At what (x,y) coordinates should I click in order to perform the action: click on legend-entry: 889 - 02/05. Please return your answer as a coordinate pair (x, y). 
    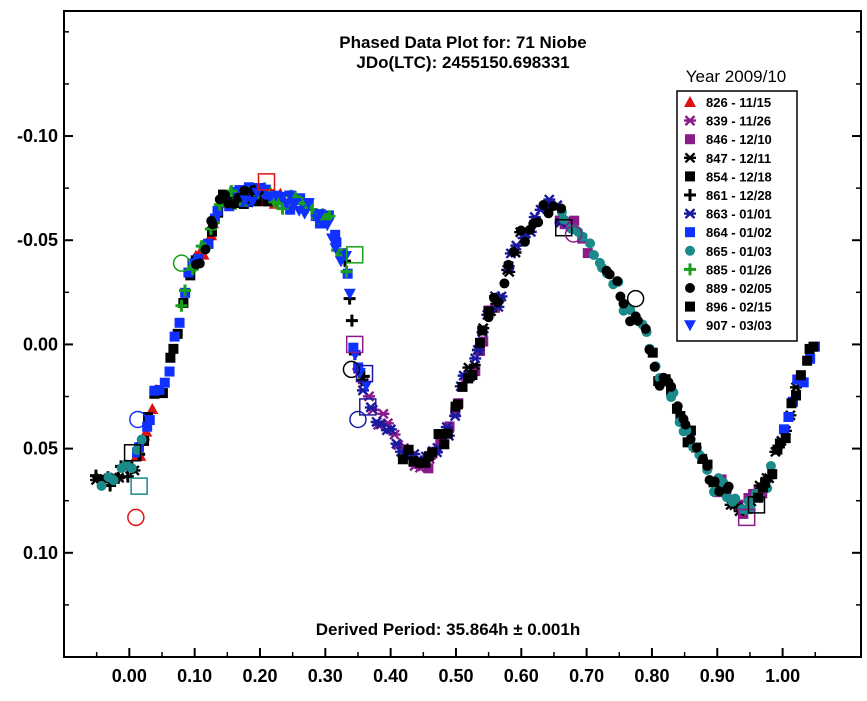
    Looking at the image, I should click on (739, 288).